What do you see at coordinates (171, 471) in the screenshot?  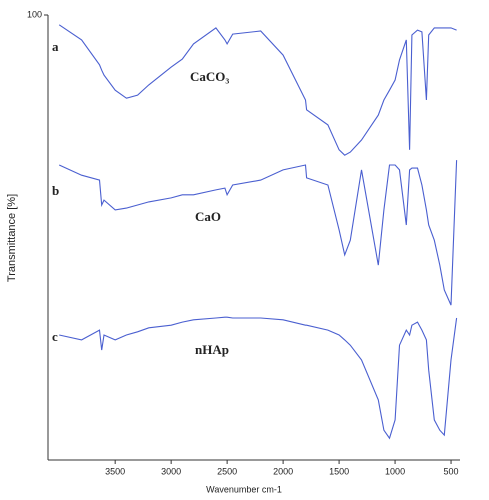 I see `x-tick-label: 3000` at bounding box center [171, 471].